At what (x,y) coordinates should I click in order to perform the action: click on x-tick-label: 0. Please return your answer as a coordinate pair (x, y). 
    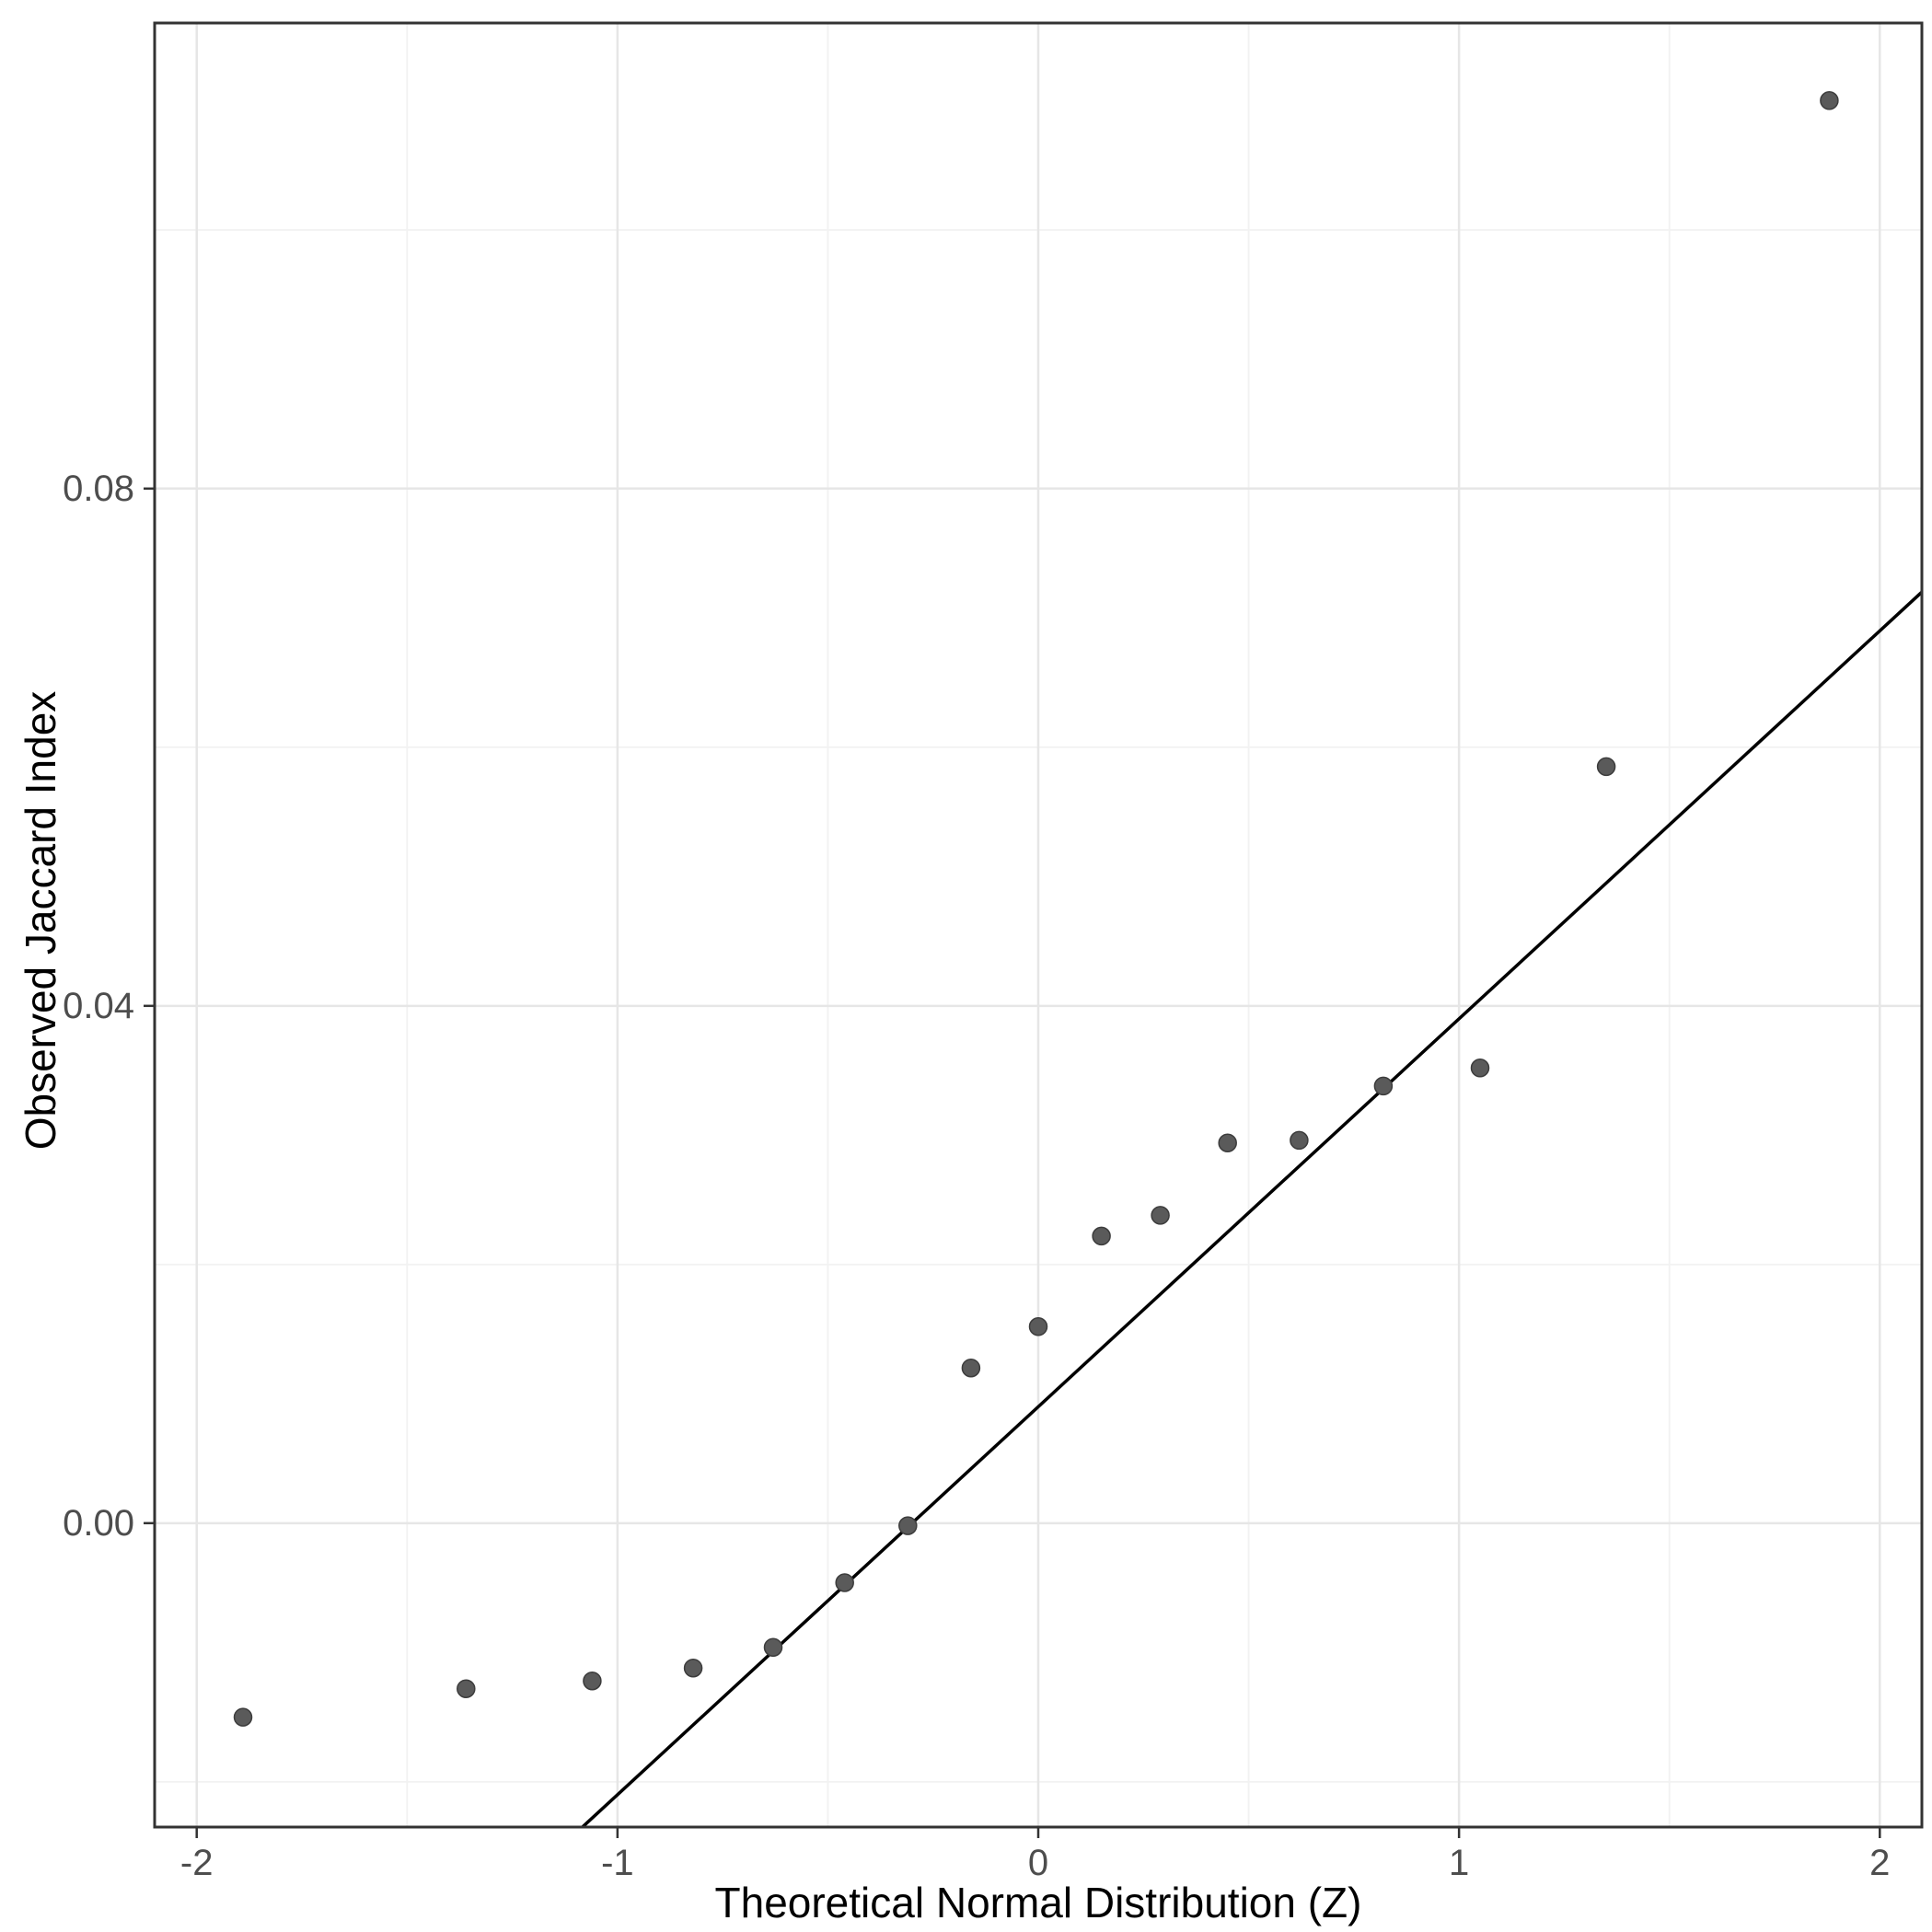
    Looking at the image, I should click on (1038, 1863).